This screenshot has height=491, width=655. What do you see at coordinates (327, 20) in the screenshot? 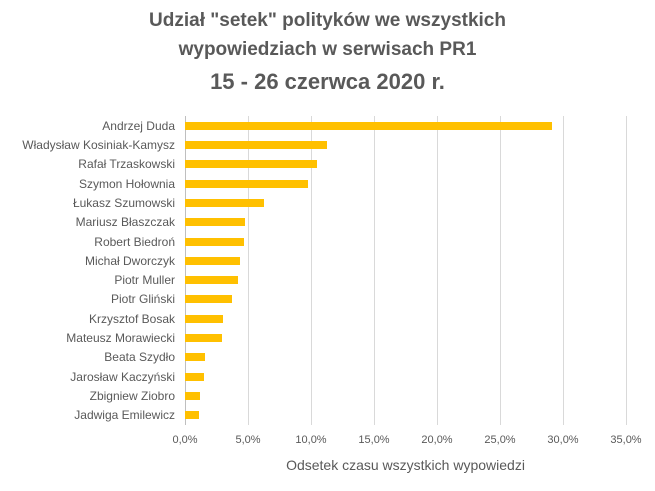
I see `chart-title-line-1: Udział "setek" polityków we wszystkich` at bounding box center [327, 20].